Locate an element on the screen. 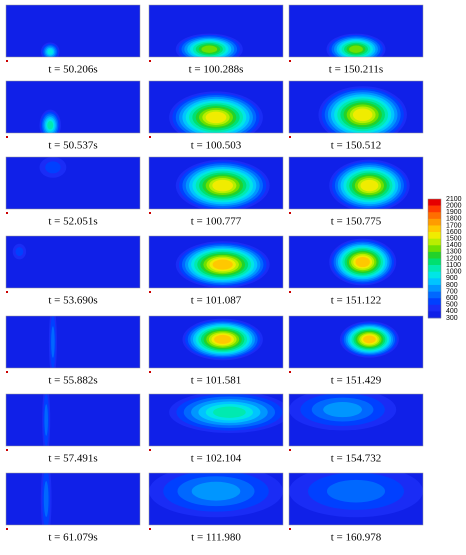 The image size is (466, 555). colorbar-label: 2000 is located at coordinates (454, 205).